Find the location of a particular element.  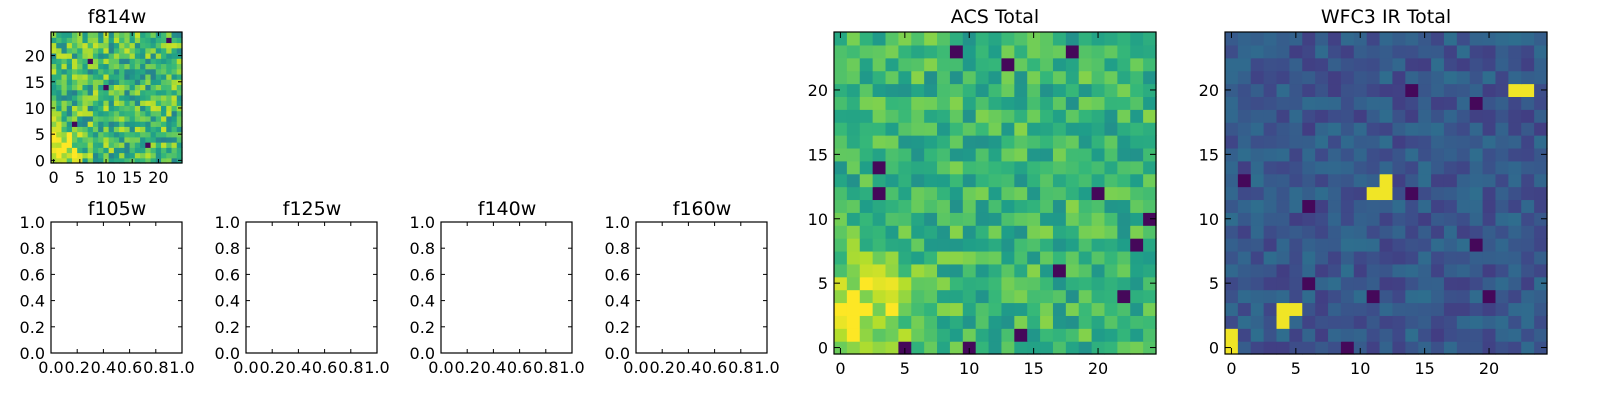

y-tick-label: 1.0 is located at coordinates (422, 222).